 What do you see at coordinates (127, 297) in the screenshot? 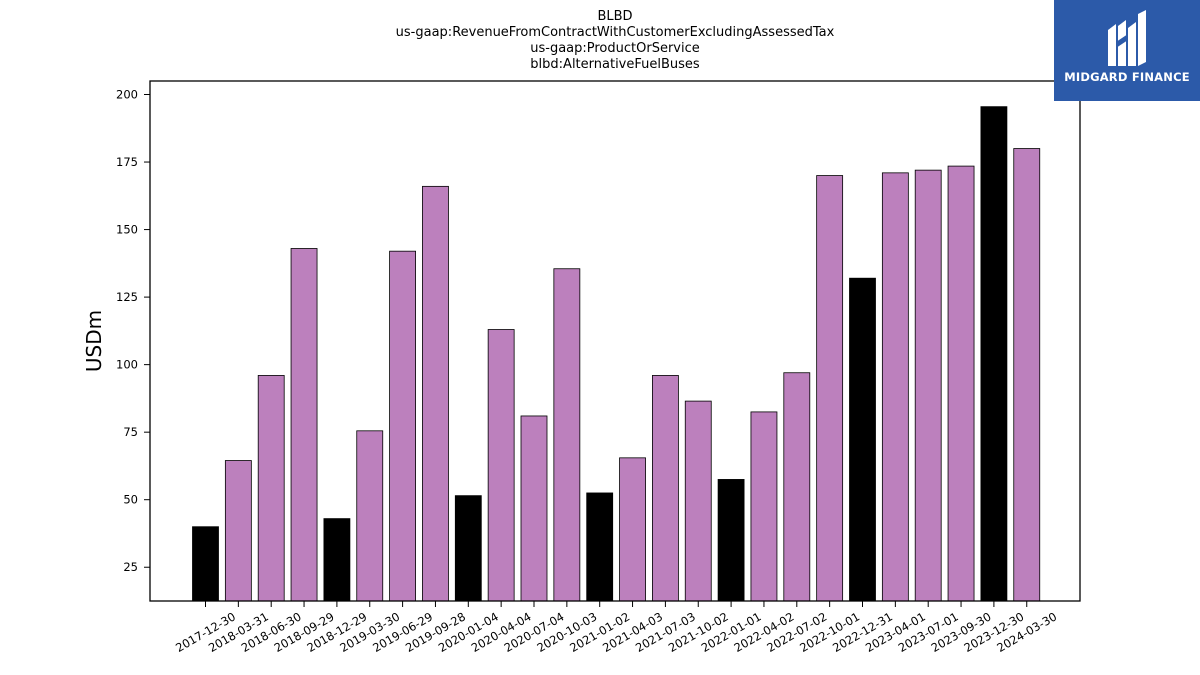
I see `y-tick-label: 125` at bounding box center [127, 297].